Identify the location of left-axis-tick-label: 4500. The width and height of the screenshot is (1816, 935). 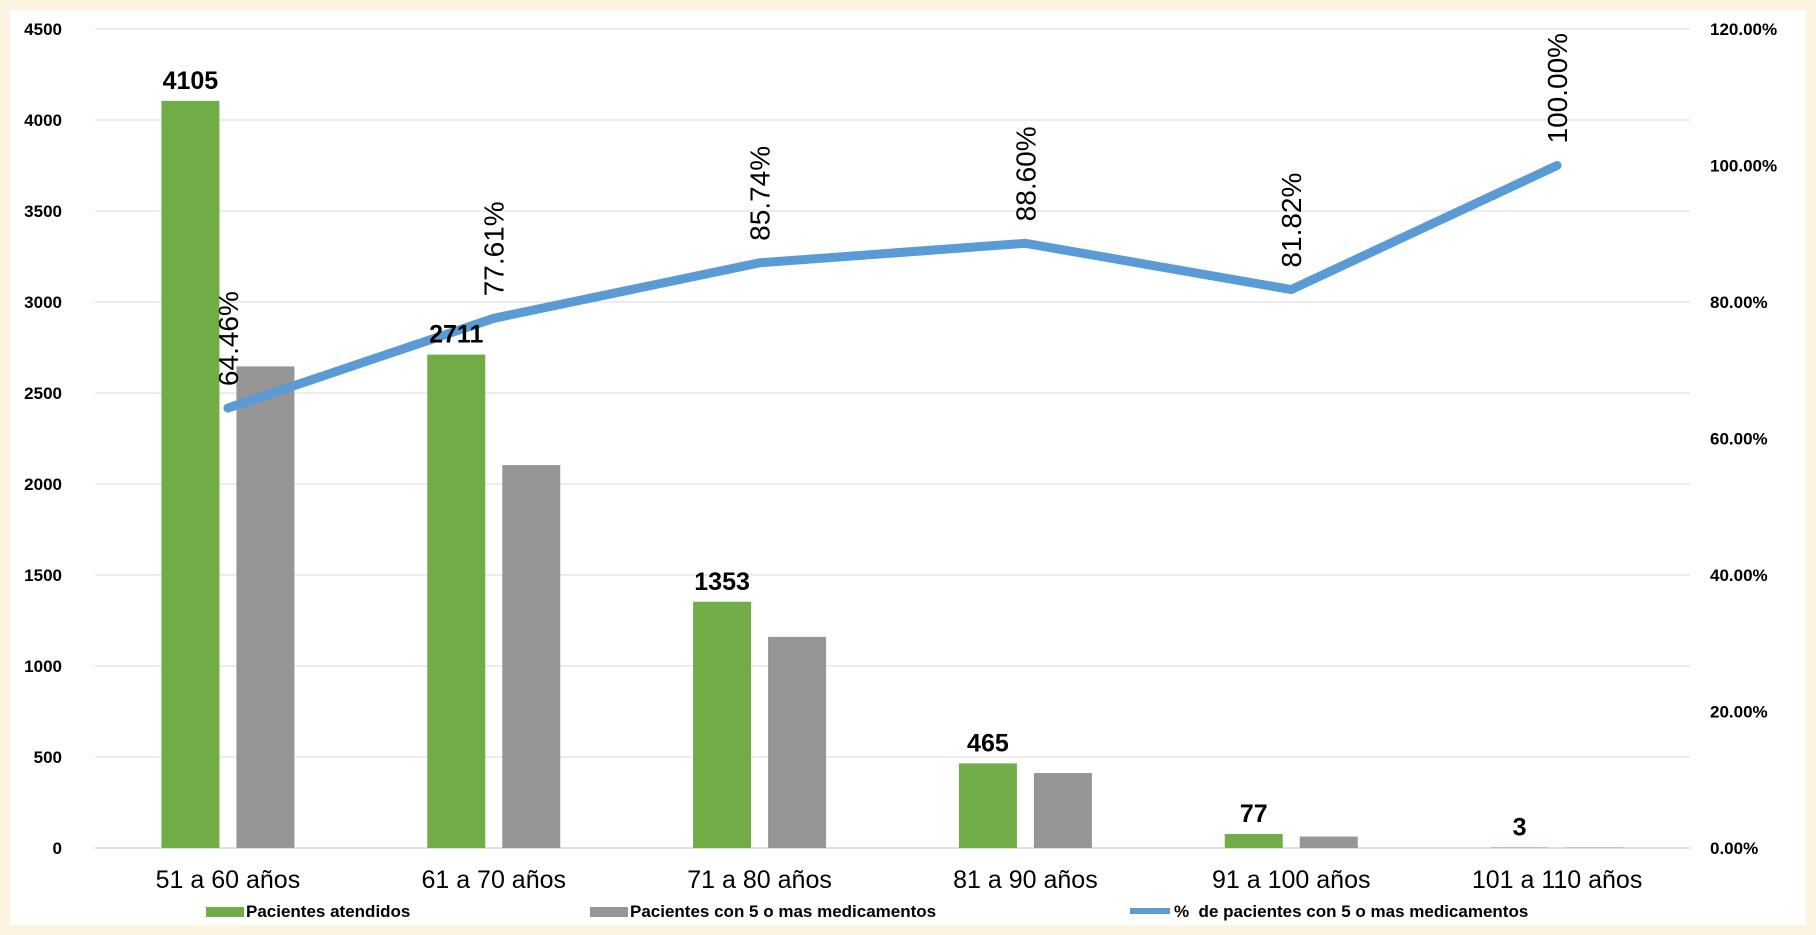
(43, 29).